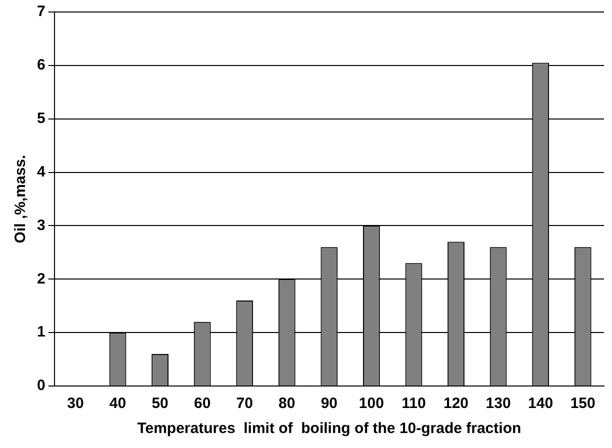  I want to click on y-tick-label: 5, so click(41, 118).